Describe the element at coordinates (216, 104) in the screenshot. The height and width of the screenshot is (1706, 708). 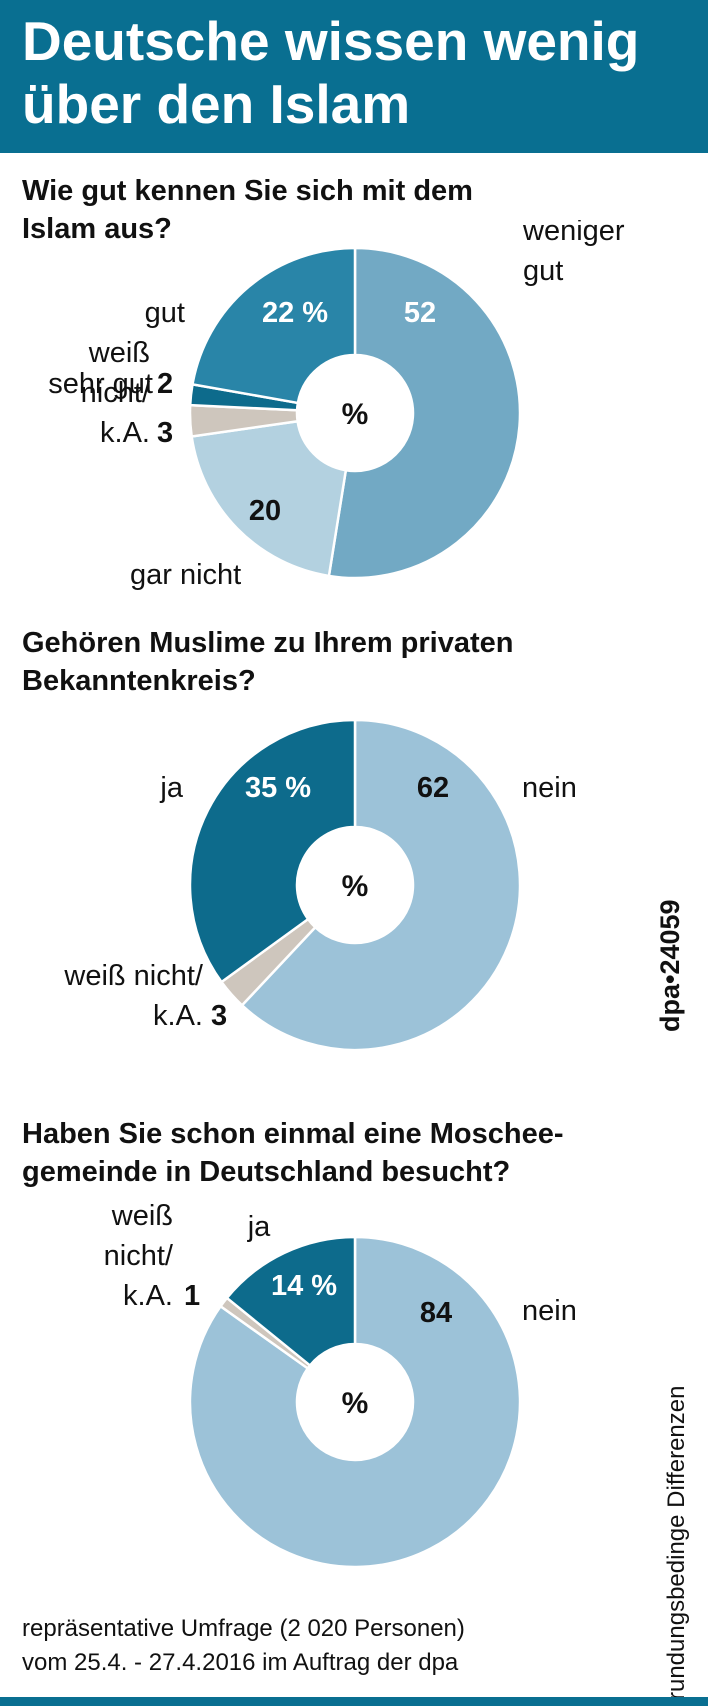
I see `title-line-2: über den Islam` at that location.